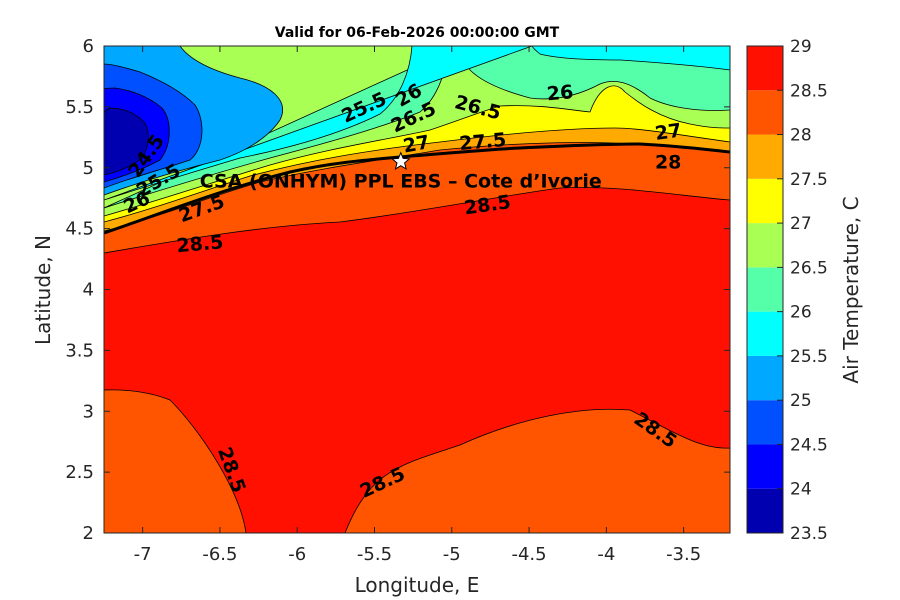  Describe the element at coordinates (88, 290) in the screenshot. I see `y-tick-label: 4` at that location.